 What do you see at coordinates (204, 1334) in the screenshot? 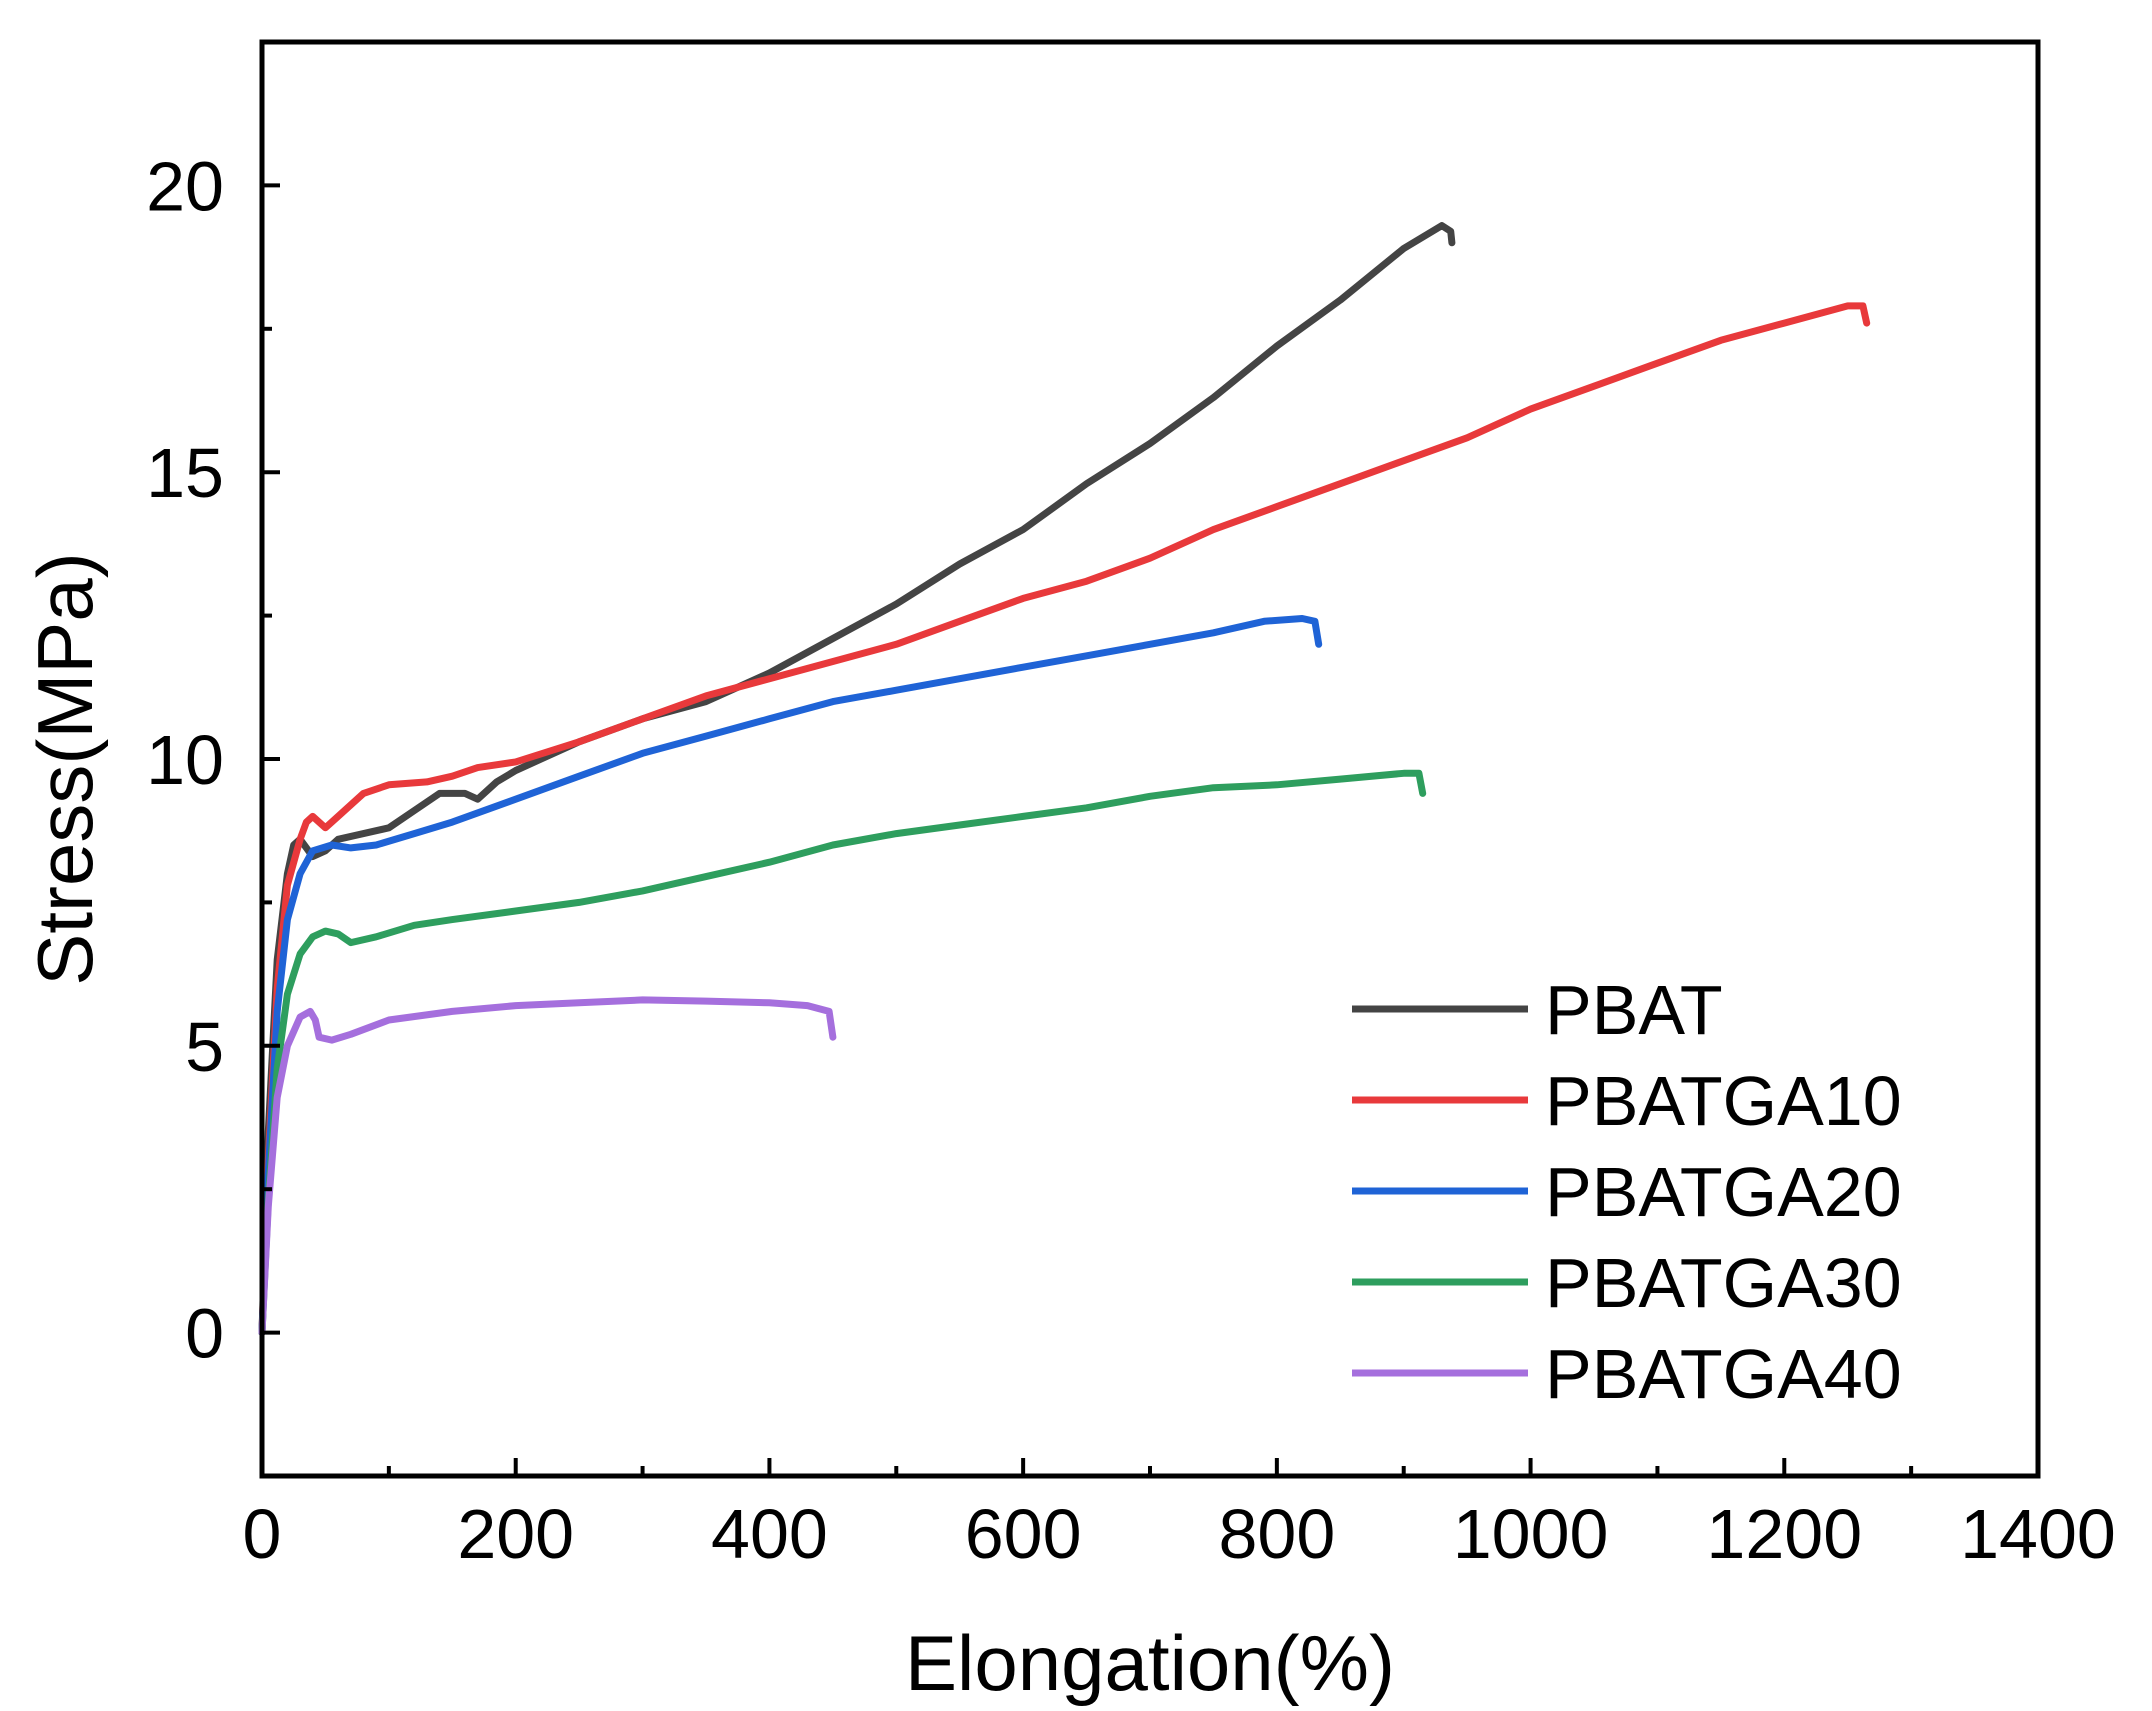
I see `y-tick-label: 0` at bounding box center [204, 1334].